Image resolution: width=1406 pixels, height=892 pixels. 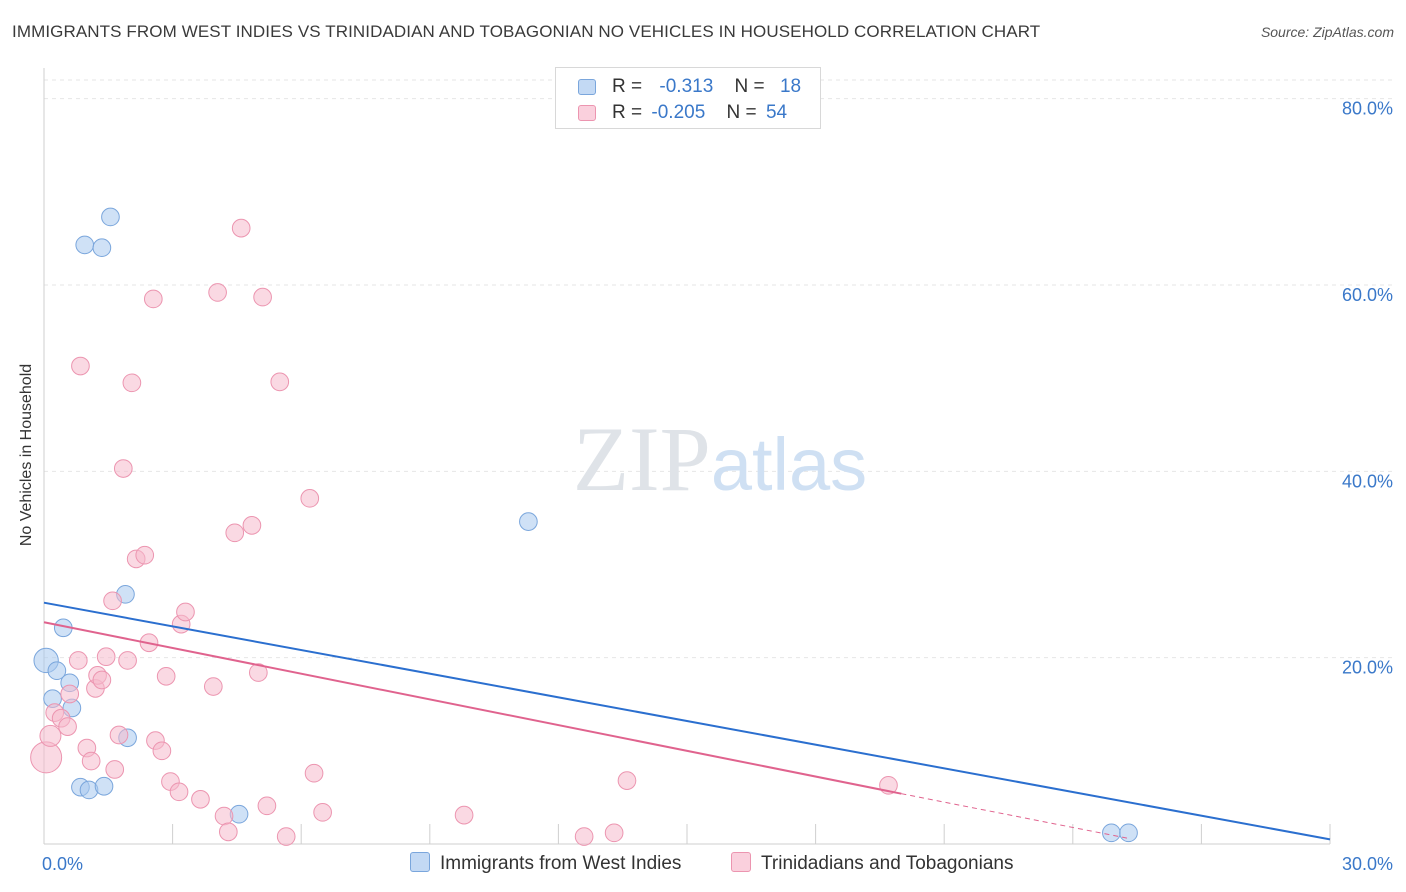 What do you see at coordinates (776, 112) in the screenshot?
I see `legend-n-value: 54` at bounding box center [776, 112].